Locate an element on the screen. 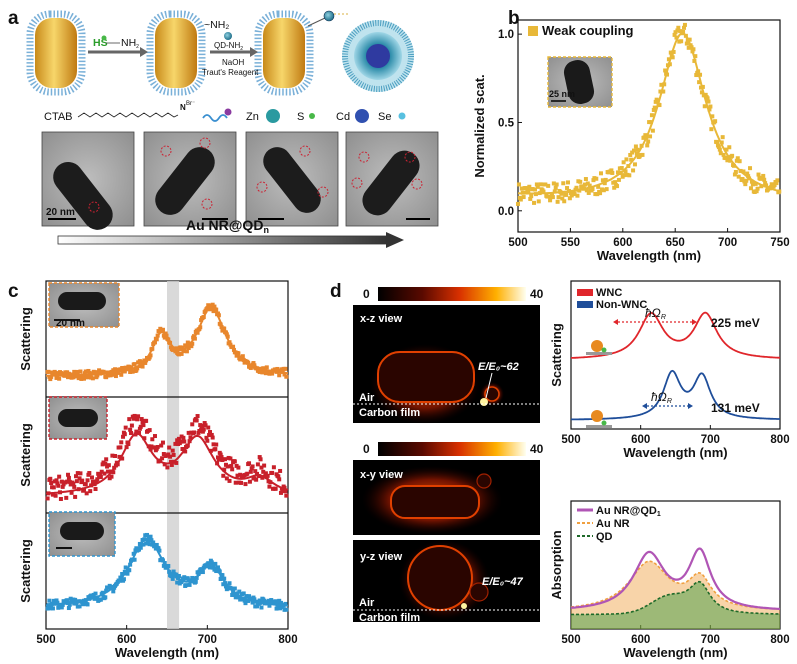  series-arrow: Au NR@QDn is located at coordinates (230, 232).